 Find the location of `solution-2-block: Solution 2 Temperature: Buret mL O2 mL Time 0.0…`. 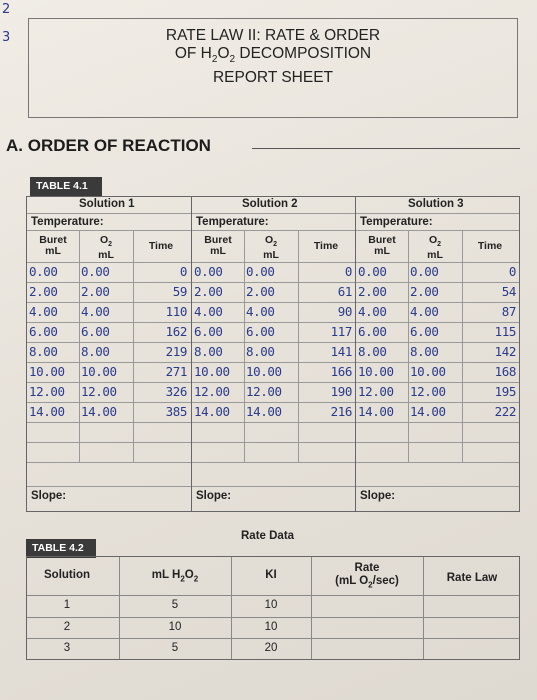

solution-2-block: Solution 2 Temperature: Buret mL O2 mL Time 0.0… is located at coordinates (273, 354).